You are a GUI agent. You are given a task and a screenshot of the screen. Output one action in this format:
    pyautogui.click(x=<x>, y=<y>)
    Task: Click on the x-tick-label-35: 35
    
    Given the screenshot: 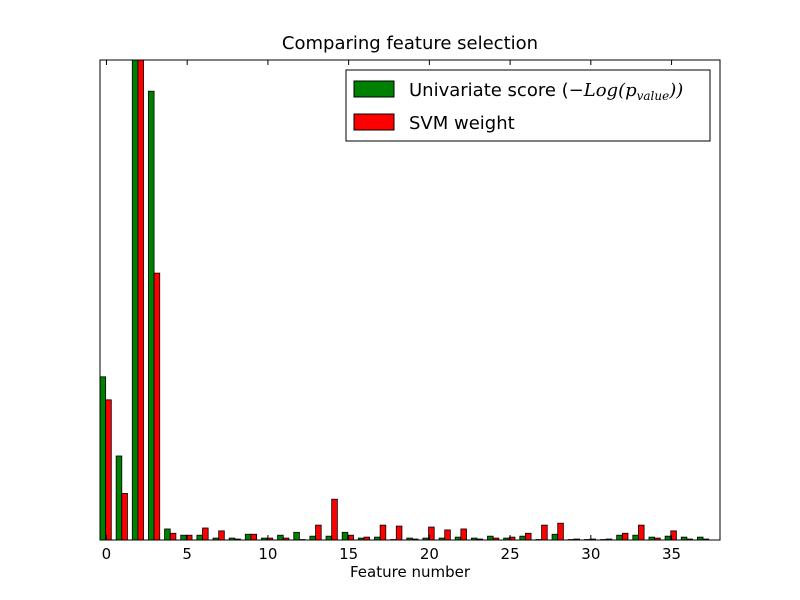 What is the action you would take?
    pyautogui.click(x=671, y=554)
    